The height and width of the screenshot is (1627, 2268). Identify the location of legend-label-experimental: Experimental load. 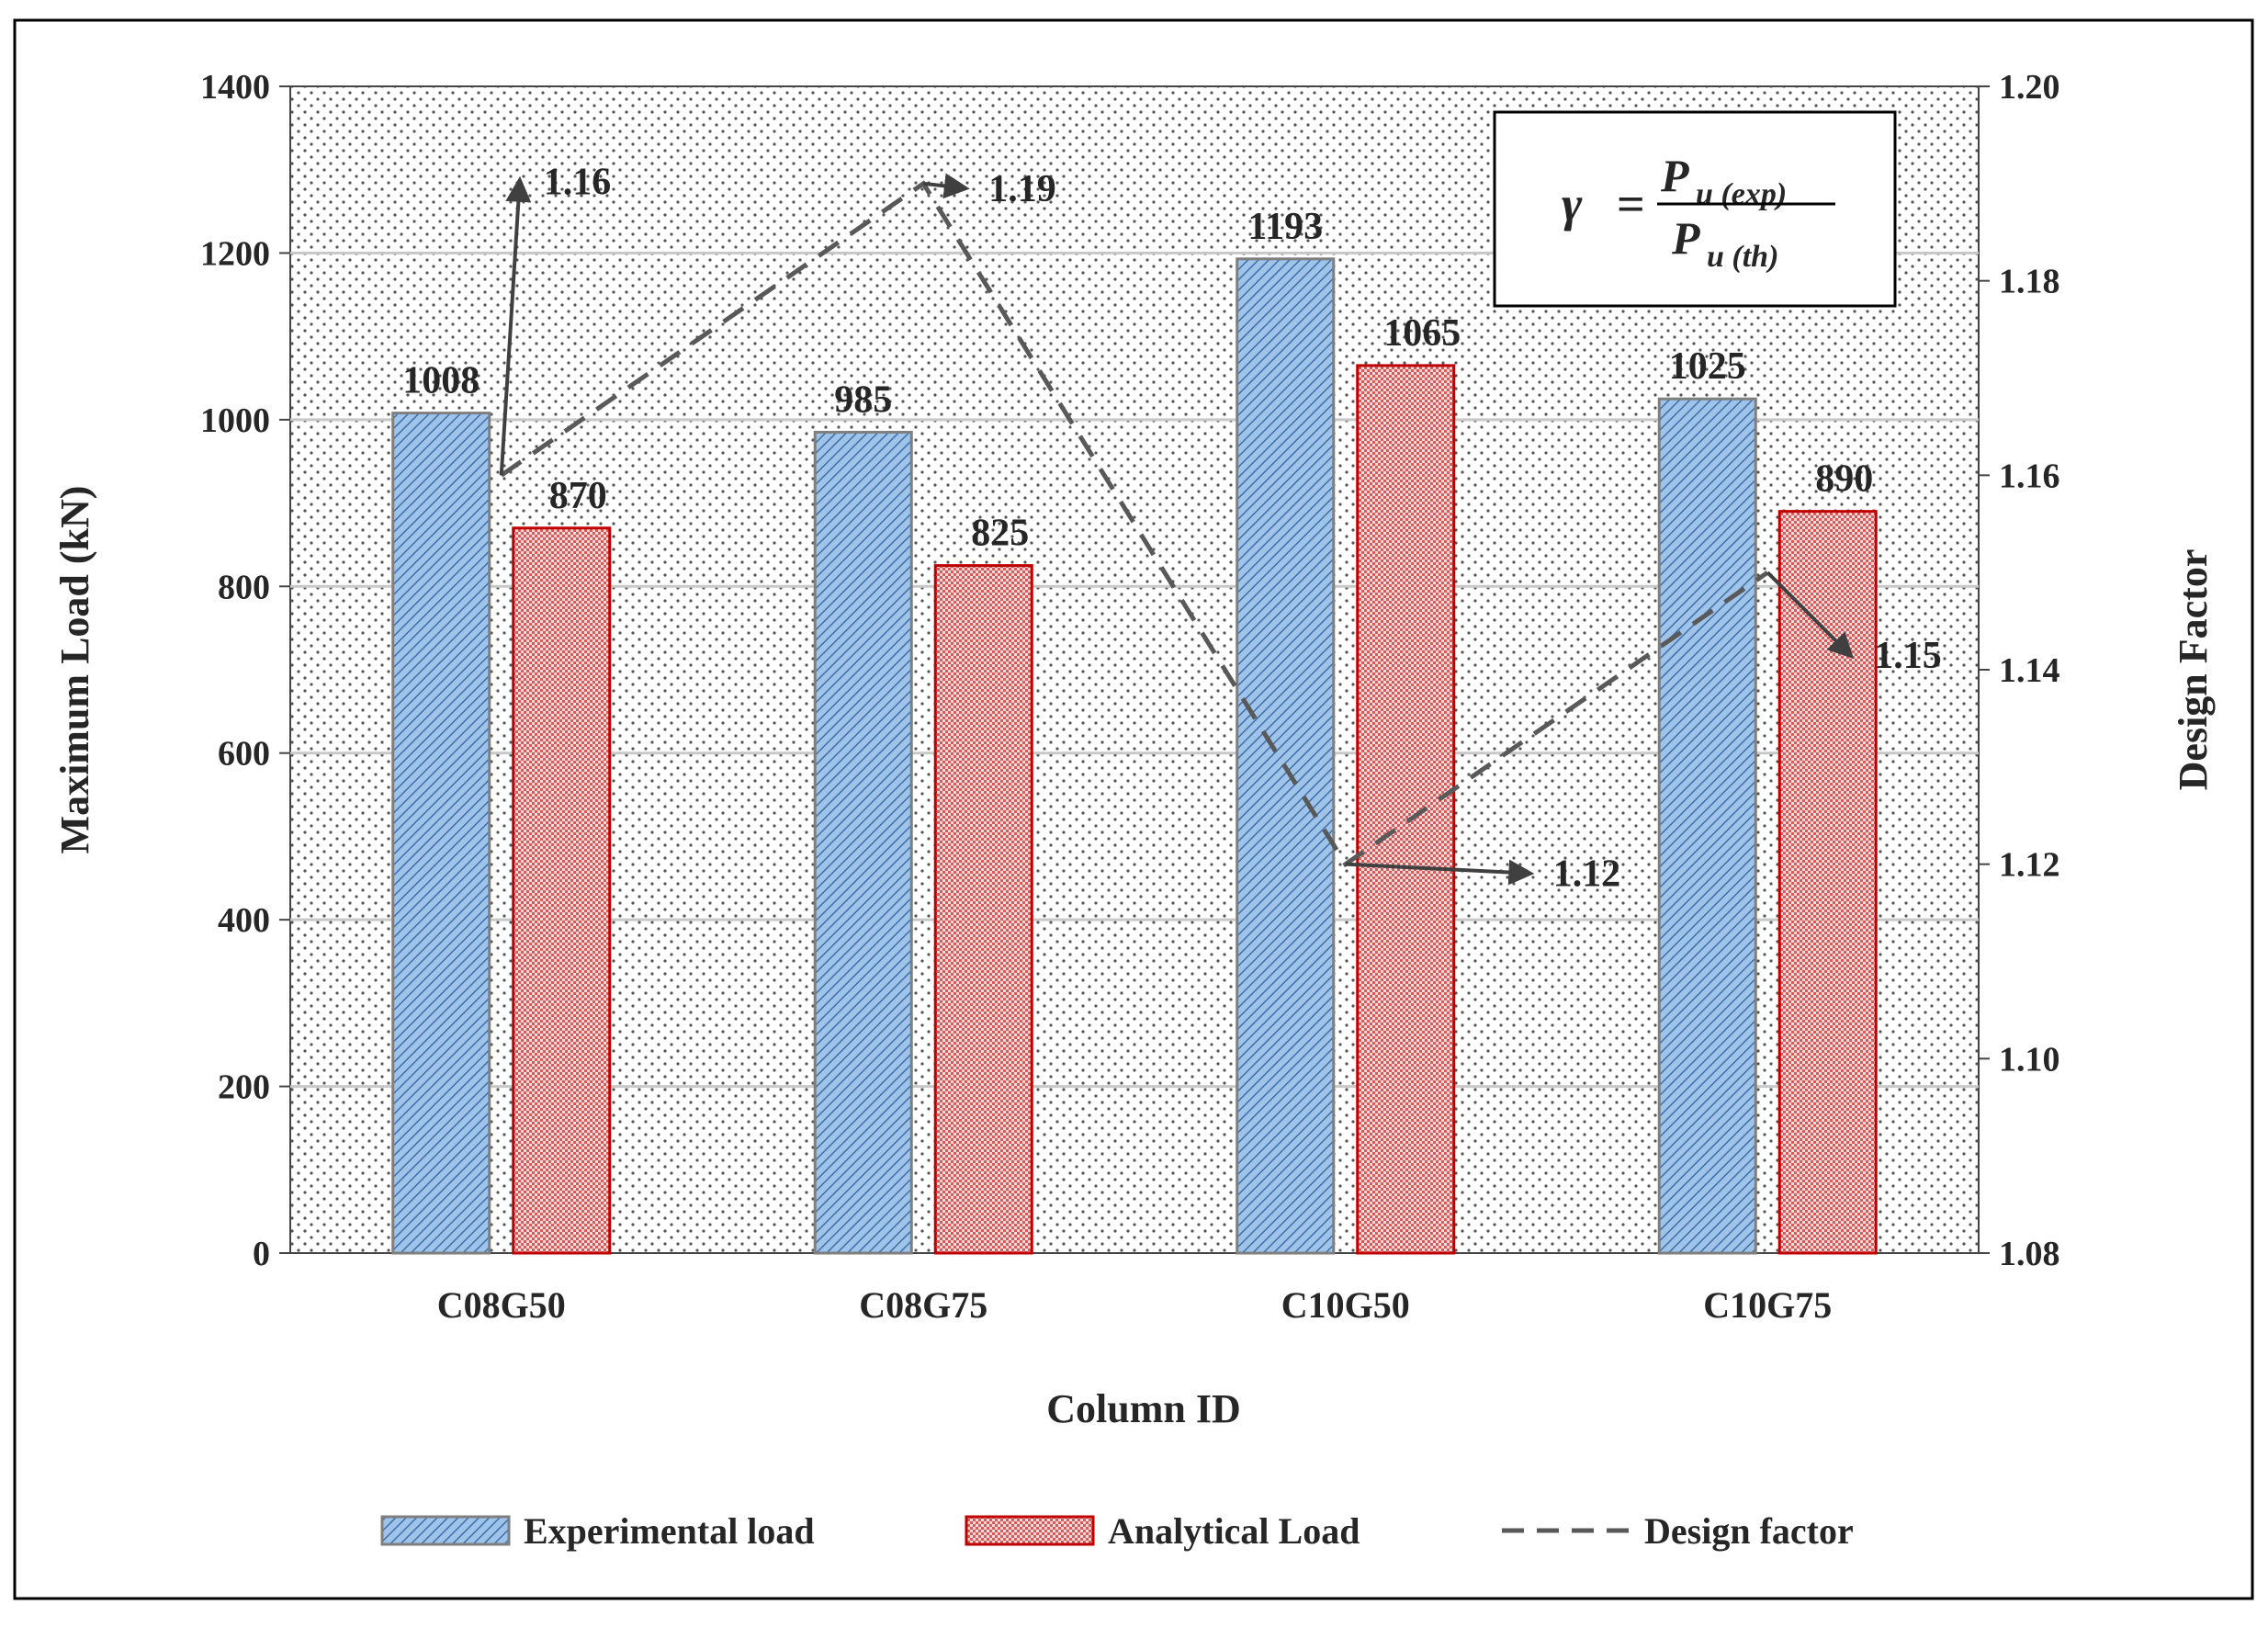
(669, 1531).